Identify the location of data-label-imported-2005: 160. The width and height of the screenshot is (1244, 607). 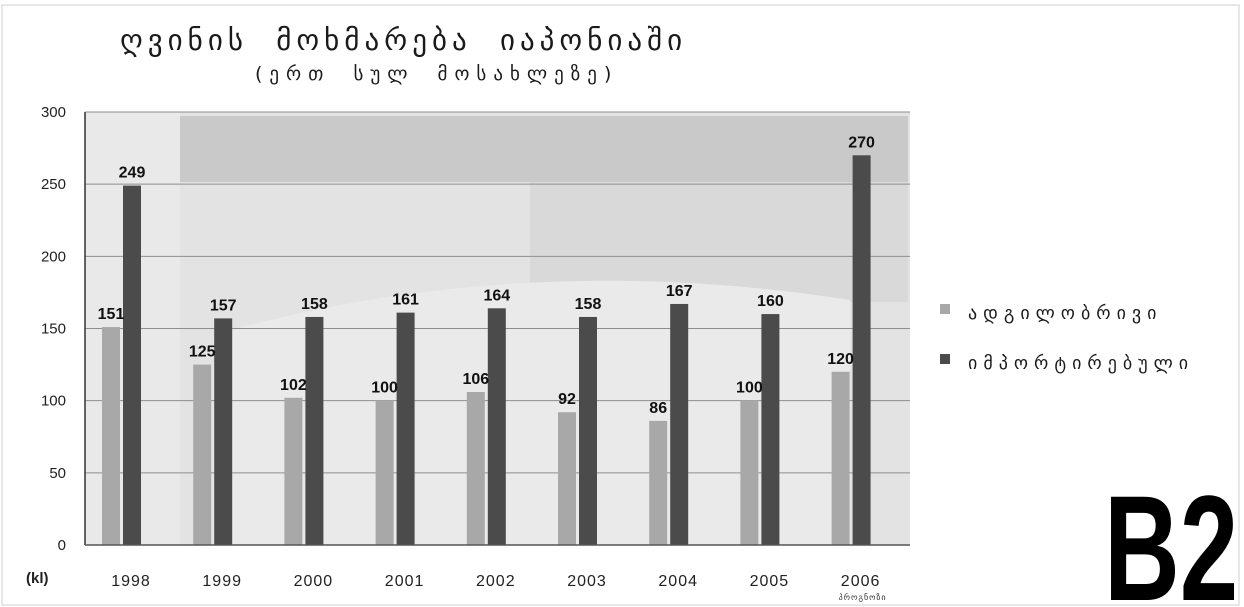
(770, 301).